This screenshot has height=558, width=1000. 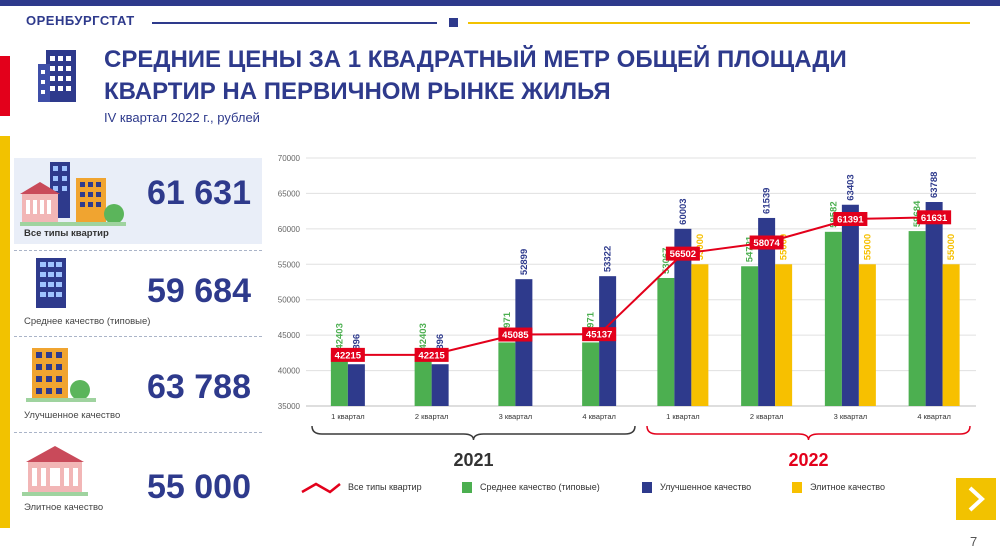 I want to click on page-subtitle: IV квартал 2022 г., рублей, so click(x=182, y=117).